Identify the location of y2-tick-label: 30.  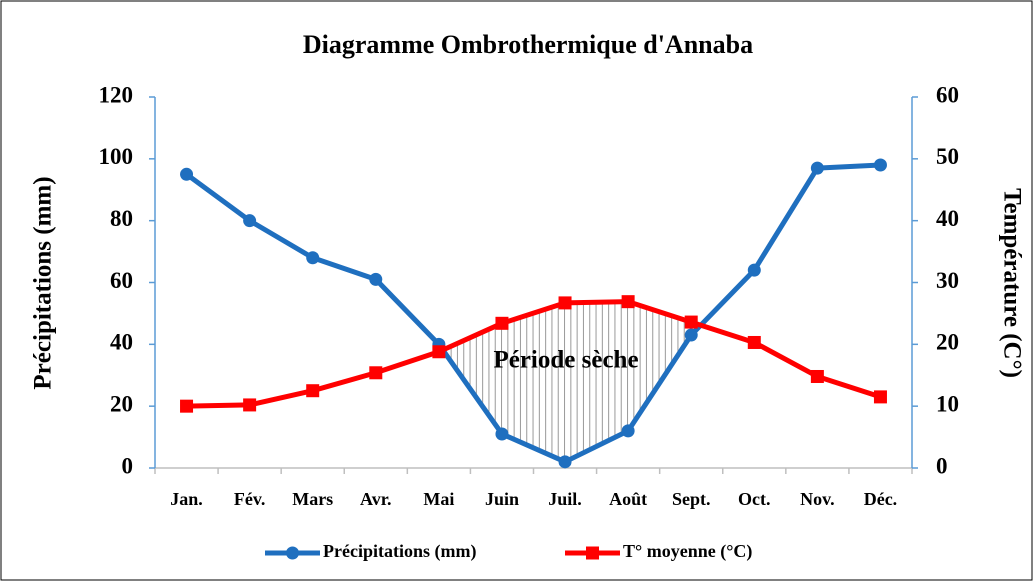
(947, 280).